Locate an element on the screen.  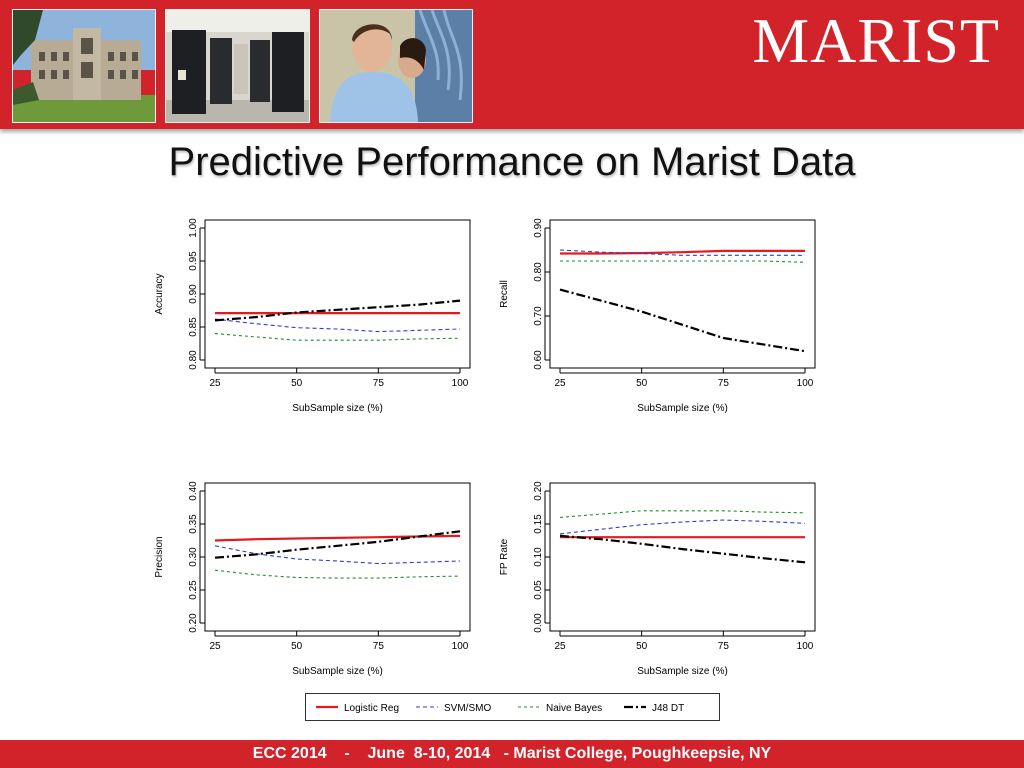
y-axis-label: FP Rate is located at coordinates (504, 556).